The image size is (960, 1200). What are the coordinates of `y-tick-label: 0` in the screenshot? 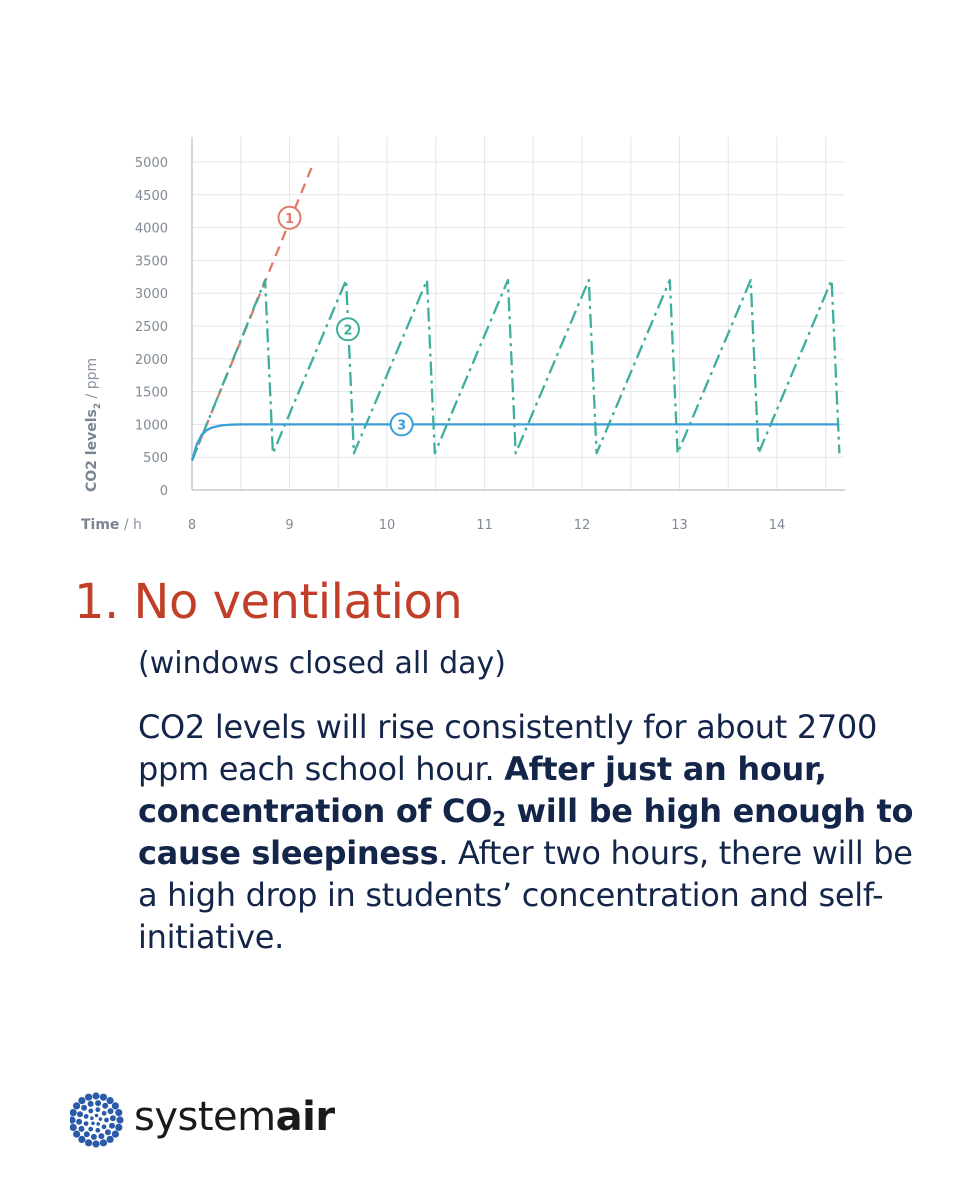 It's located at (164, 491).